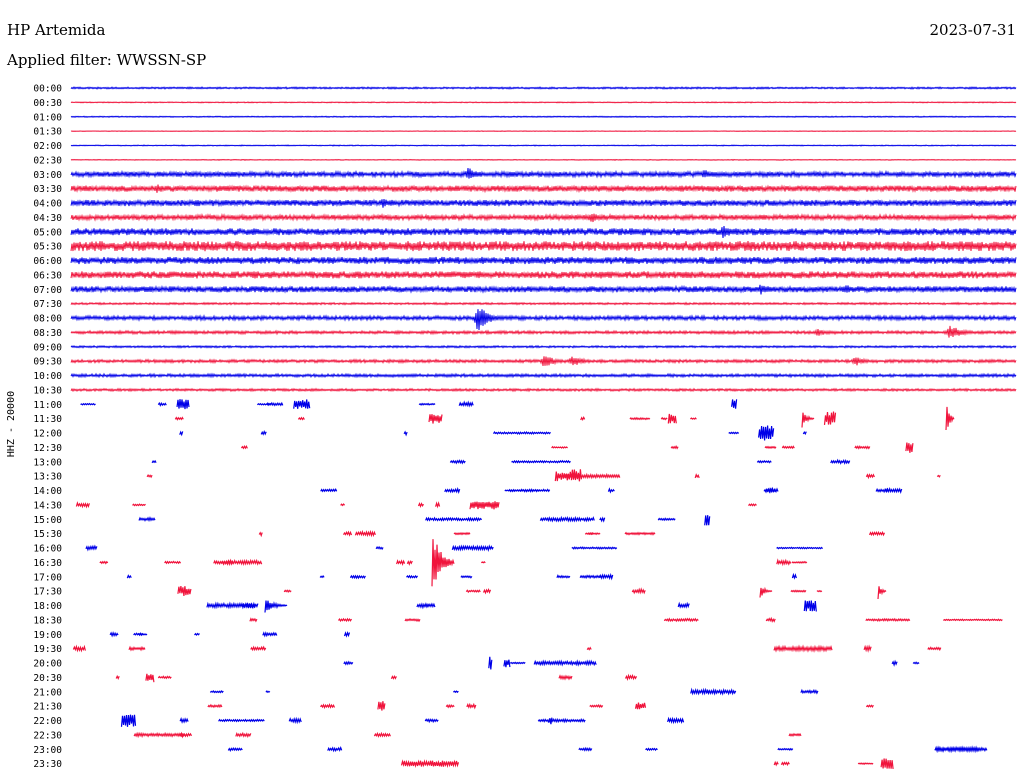 The height and width of the screenshot is (780, 1024). What do you see at coordinates (47, 290) in the screenshot?
I see `time-tick-label: 07:00` at bounding box center [47, 290].